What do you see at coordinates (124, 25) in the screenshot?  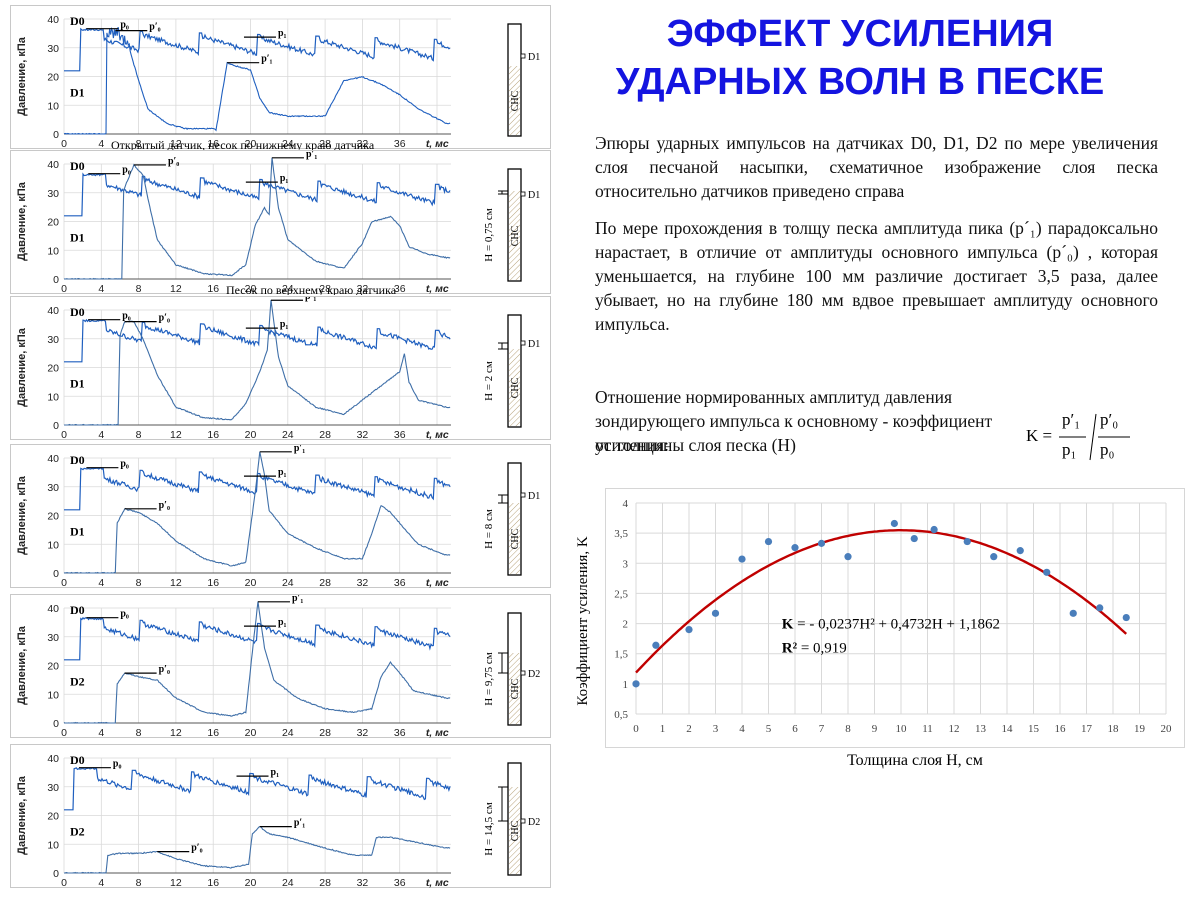 I see `marker-p0-label: p₀` at bounding box center [124, 25].